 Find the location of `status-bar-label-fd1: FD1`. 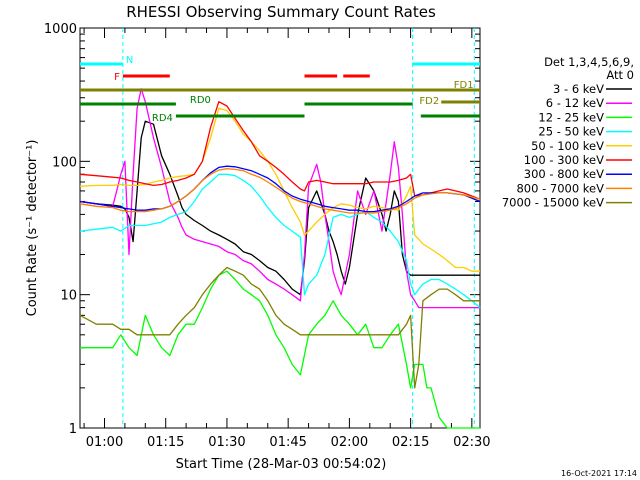

status-bar-label-fd1: FD1 is located at coordinates (464, 85).